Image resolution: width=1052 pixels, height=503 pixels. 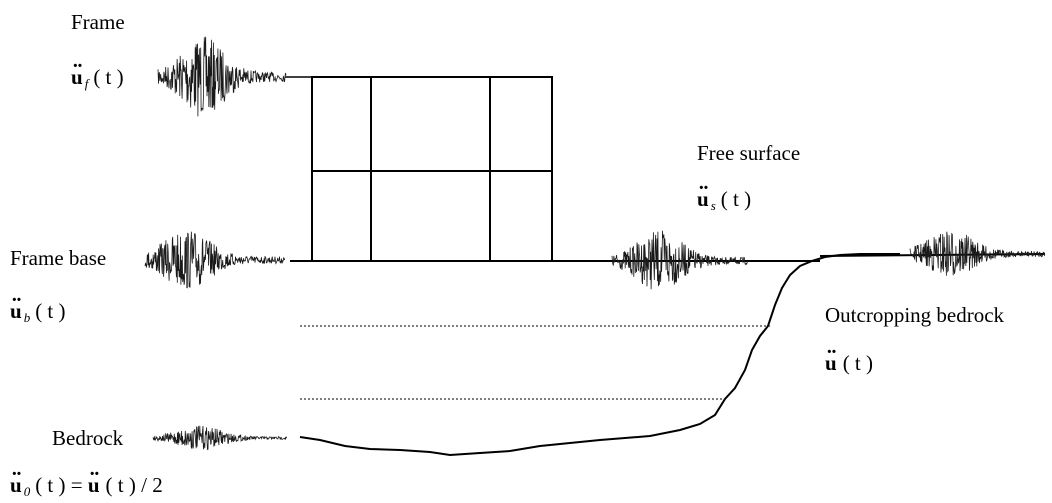 I want to click on accel-outcropping: u( t ), so click(x=849, y=358).